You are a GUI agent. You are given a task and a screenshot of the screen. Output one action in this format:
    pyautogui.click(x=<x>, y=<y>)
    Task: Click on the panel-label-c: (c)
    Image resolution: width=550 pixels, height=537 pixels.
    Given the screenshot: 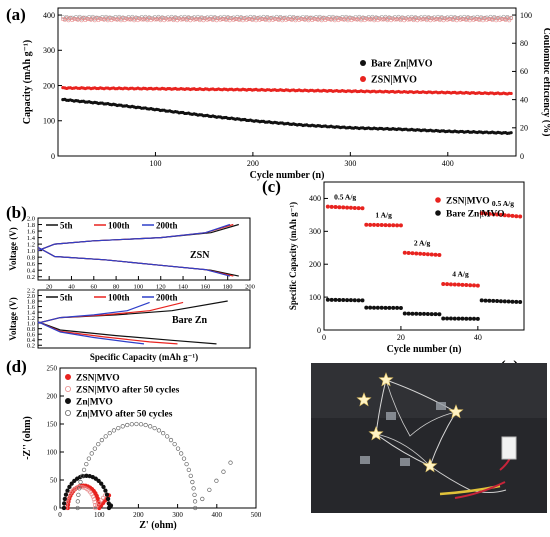 What is the action you would take?
    pyautogui.click(x=271, y=186)
    